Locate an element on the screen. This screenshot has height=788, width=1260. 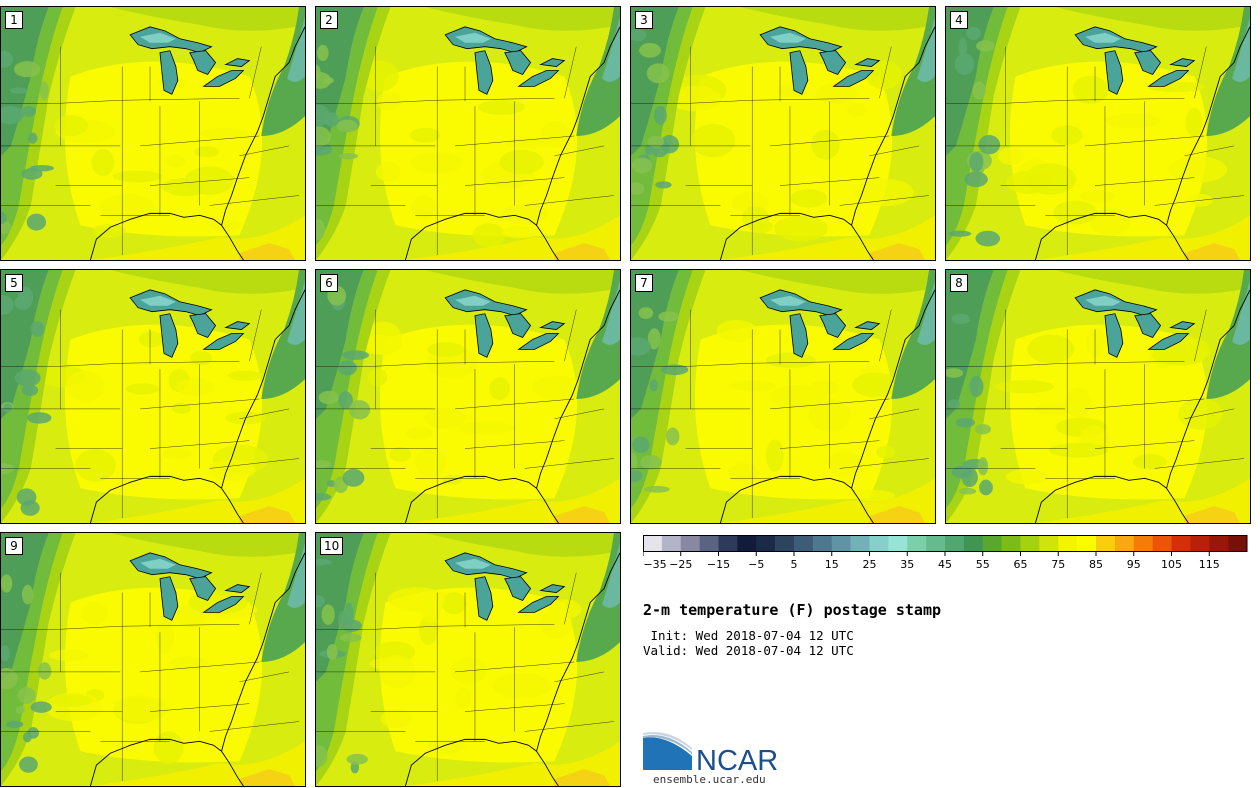
colorbar-tick-label: −25 is located at coordinates (680, 564).